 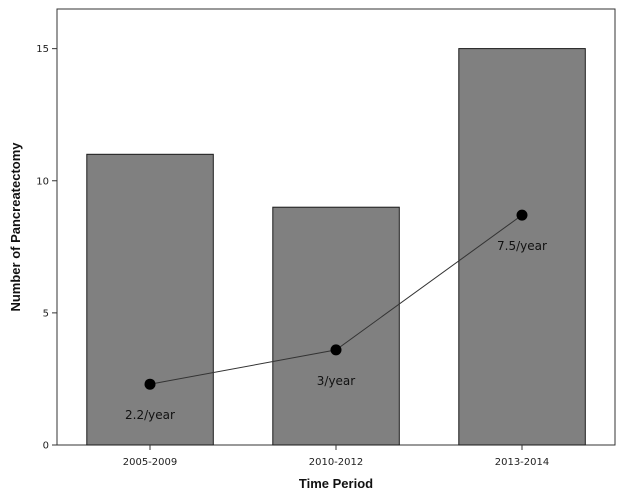 What do you see at coordinates (336, 326) in the screenshot?
I see `bar-2010-2012` at bounding box center [336, 326].